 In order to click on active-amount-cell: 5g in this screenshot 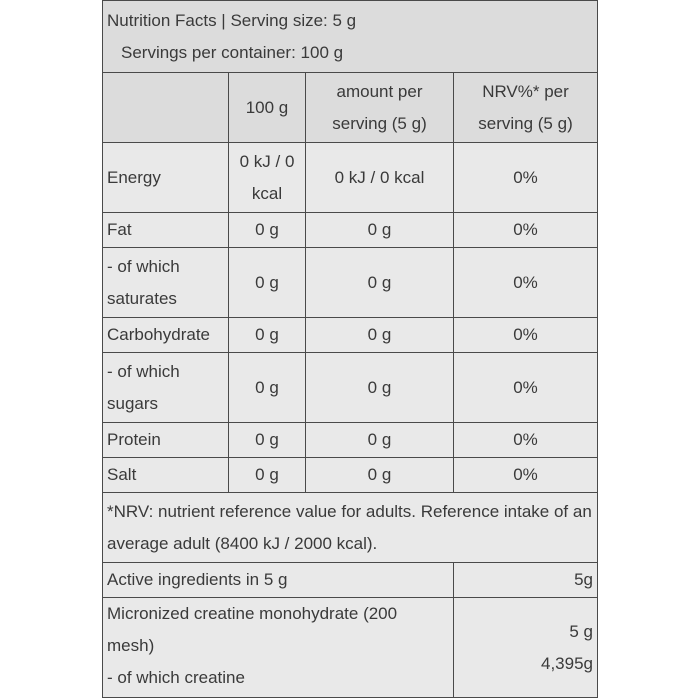, I will do `click(525, 580)`.